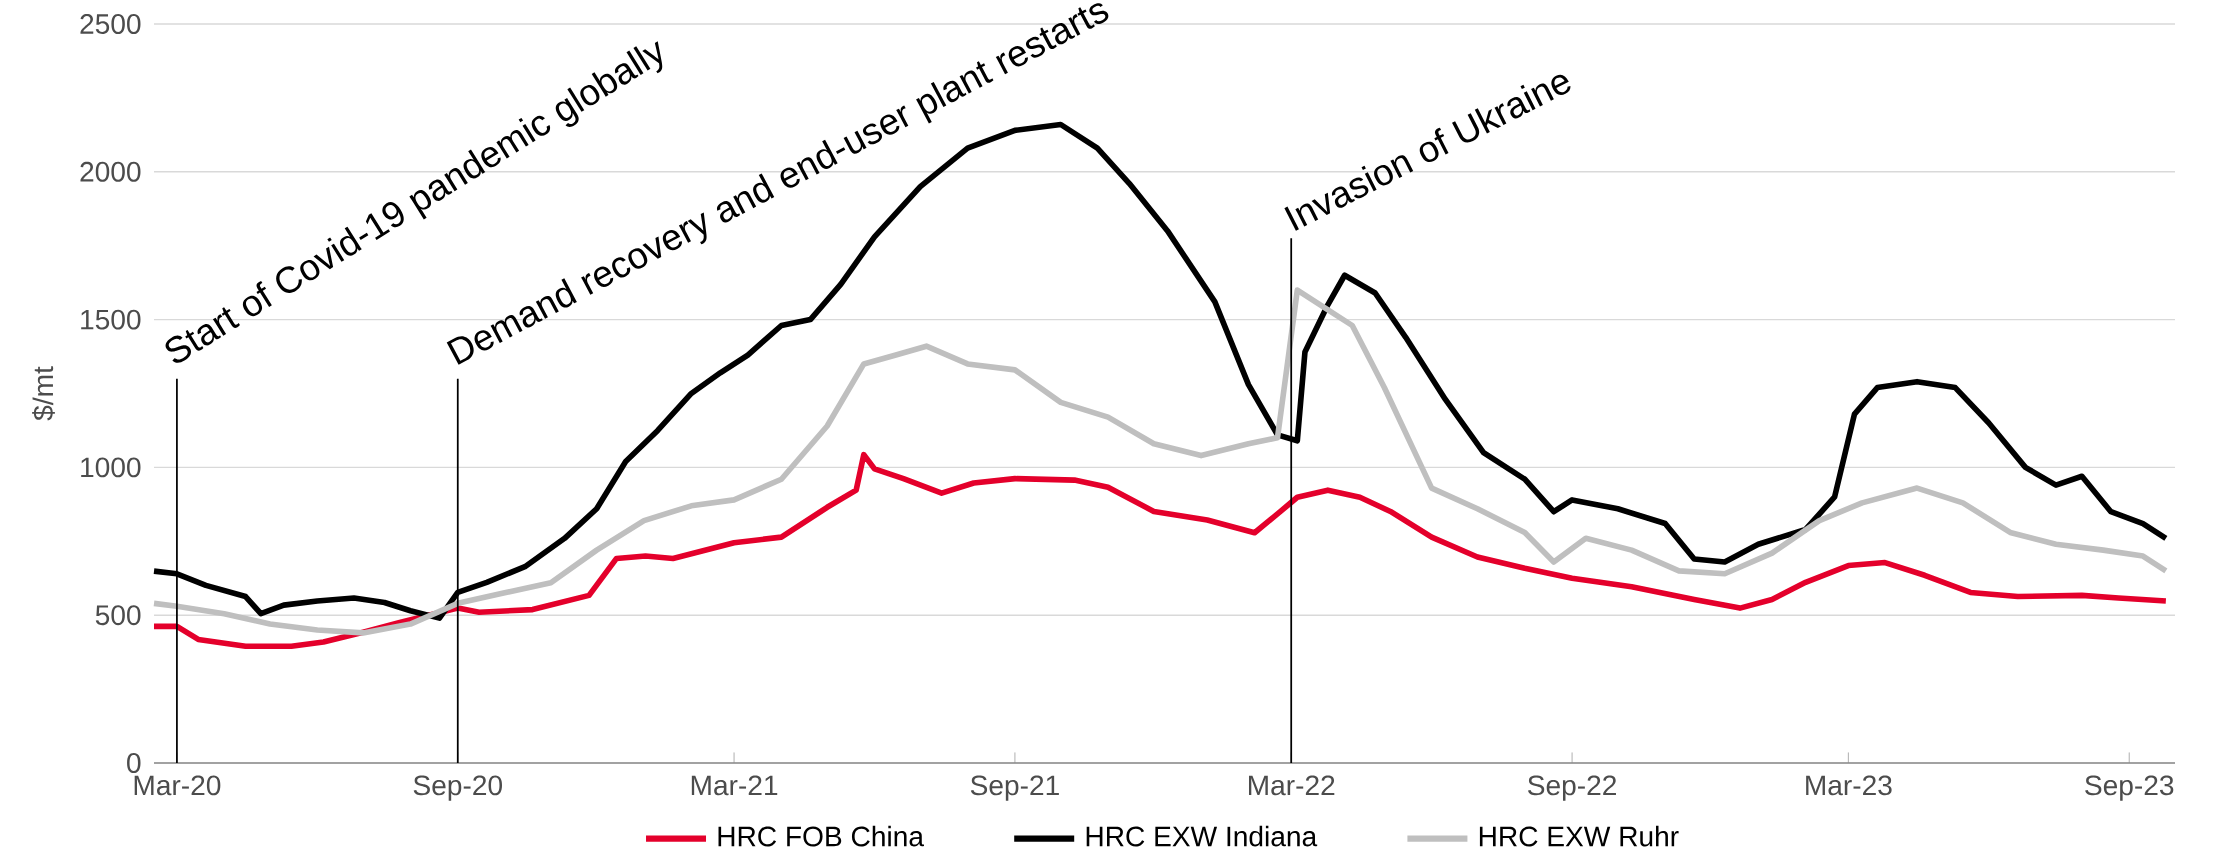 The width and height of the screenshot is (2229, 858). What do you see at coordinates (177, 785) in the screenshot?
I see `x-tick-label: Mar-20` at bounding box center [177, 785].